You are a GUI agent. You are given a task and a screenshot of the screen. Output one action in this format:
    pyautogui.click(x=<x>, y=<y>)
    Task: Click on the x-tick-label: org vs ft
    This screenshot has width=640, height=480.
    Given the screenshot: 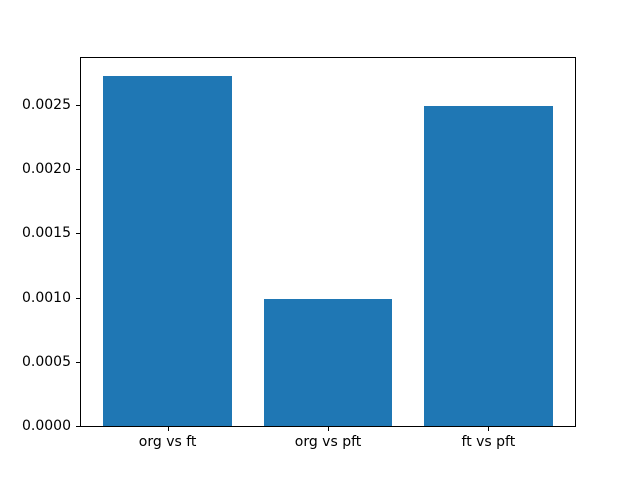 What is the action you would take?
    pyautogui.click(x=167, y=442)
    